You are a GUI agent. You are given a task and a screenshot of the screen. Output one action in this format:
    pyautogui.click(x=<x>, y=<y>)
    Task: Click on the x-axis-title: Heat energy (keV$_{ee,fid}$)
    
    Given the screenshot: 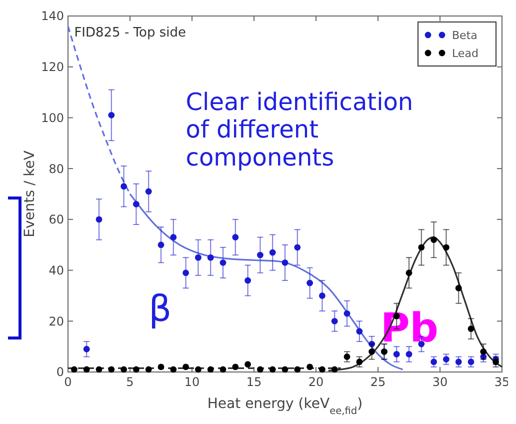 What is the action you would take?
    pyautogui.click(x=285, y=406)
    